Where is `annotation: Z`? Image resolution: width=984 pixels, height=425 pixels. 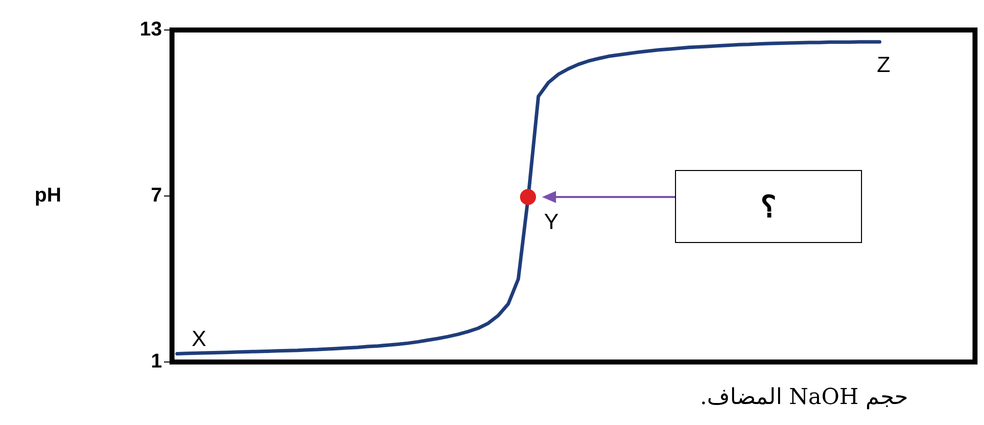
annotation: Z is located at coordinates (883, 64).